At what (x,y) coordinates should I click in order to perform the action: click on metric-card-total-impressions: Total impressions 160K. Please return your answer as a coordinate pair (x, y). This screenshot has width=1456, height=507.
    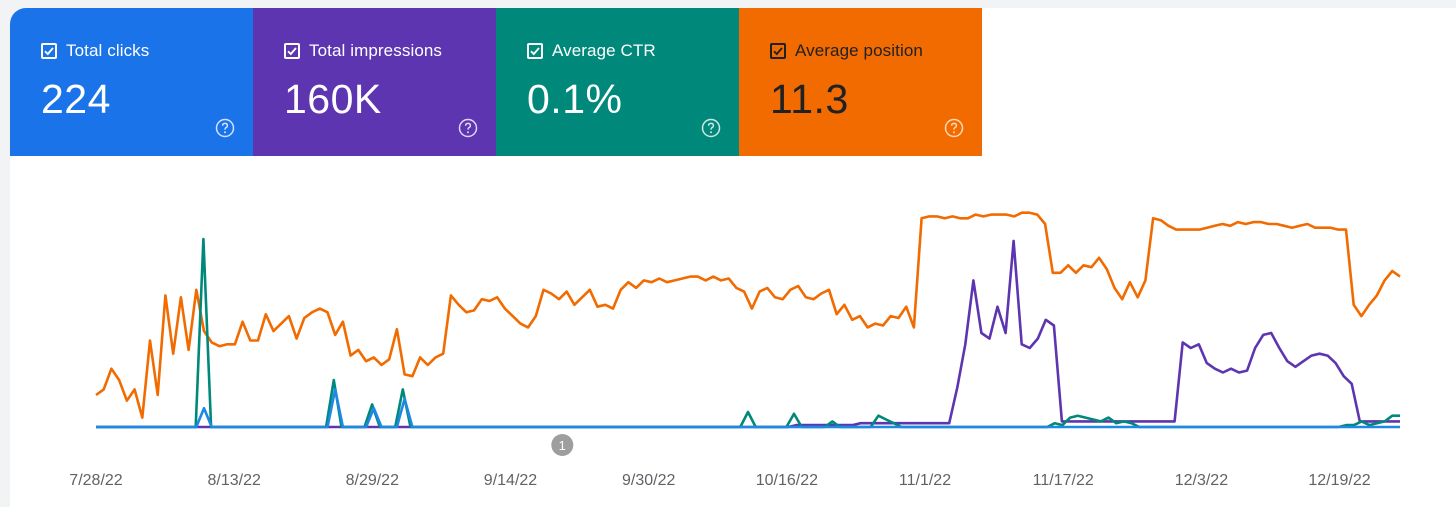
    Looking at the image, I should click on (374, 82).